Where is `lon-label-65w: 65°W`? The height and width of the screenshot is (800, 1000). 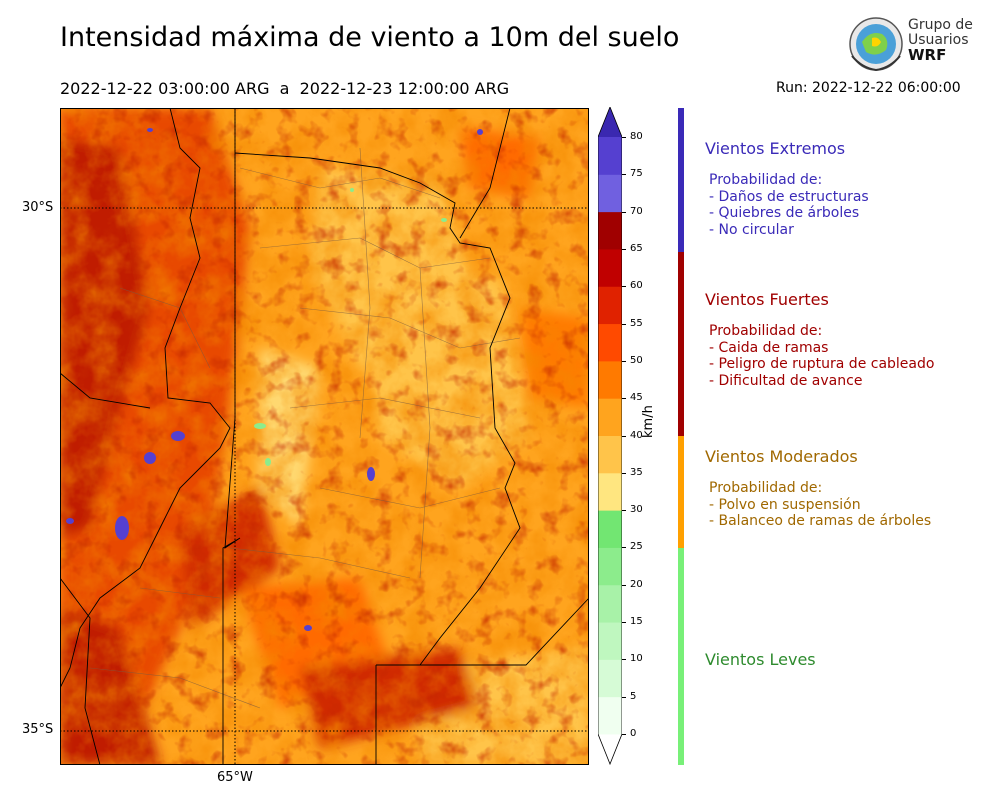
lon-label-65w: 65°W is located at coordinates (235, 777).